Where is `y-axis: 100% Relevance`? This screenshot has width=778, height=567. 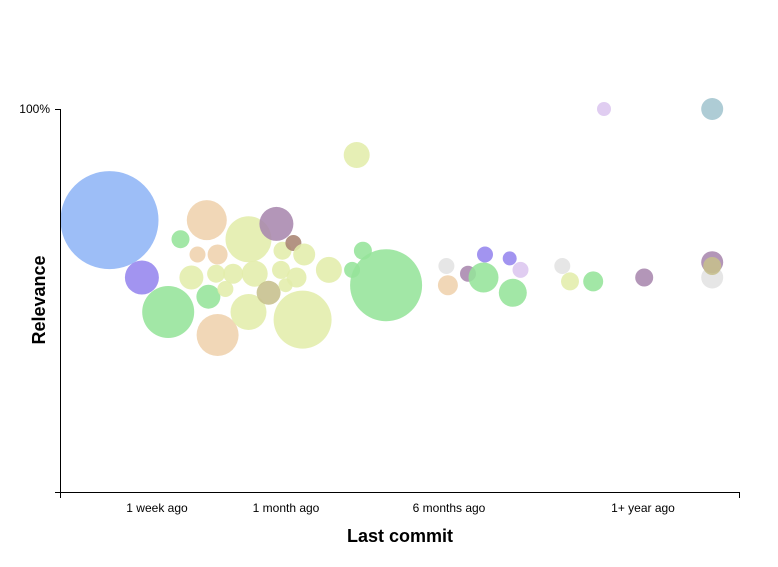
y-axis: 100% Relevance is located at coordinates (39, 297).